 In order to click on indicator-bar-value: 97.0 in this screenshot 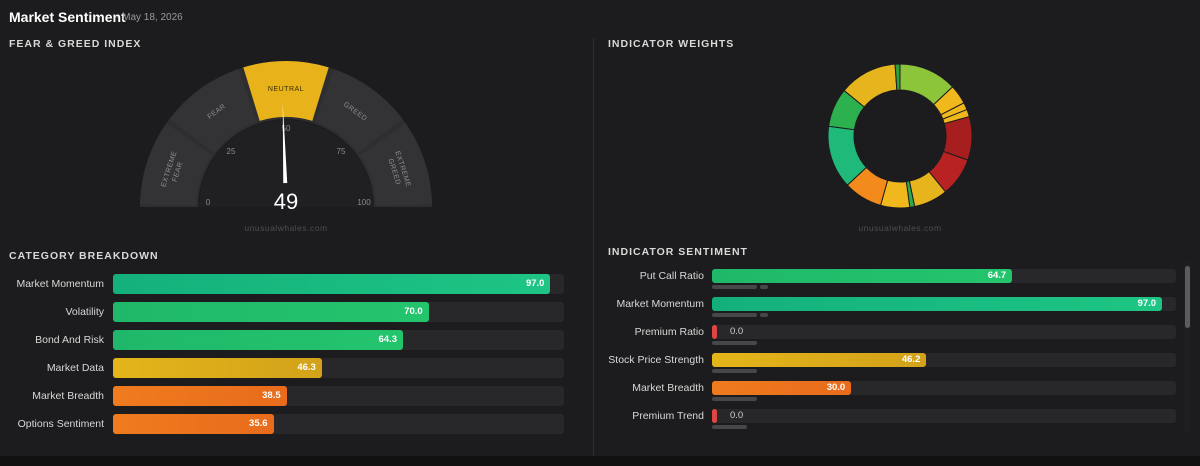, I will do `click(1147, 303)`.